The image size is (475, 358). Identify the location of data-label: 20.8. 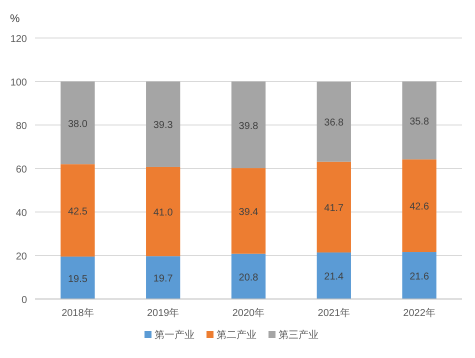
(248, 278).